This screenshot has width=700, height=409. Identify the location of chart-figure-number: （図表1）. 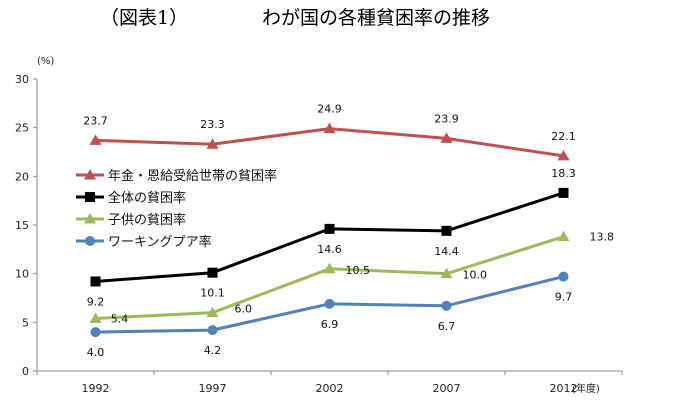
(144, 18).